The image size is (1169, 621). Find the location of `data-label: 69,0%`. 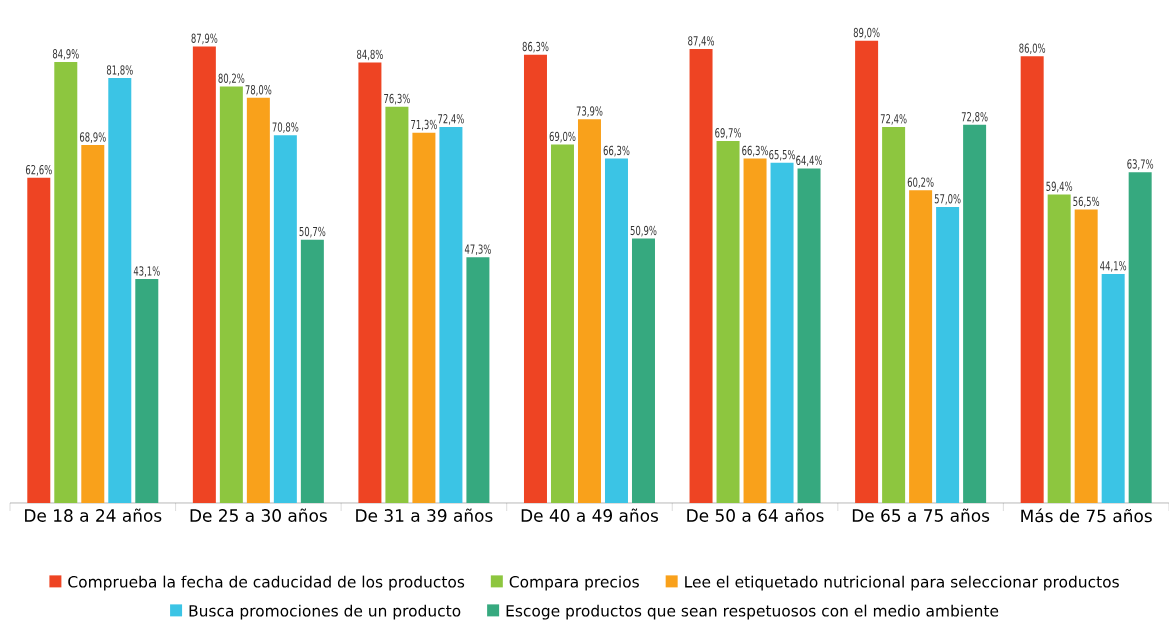

data-label: 69,0% is located at coordinates (562, 137).